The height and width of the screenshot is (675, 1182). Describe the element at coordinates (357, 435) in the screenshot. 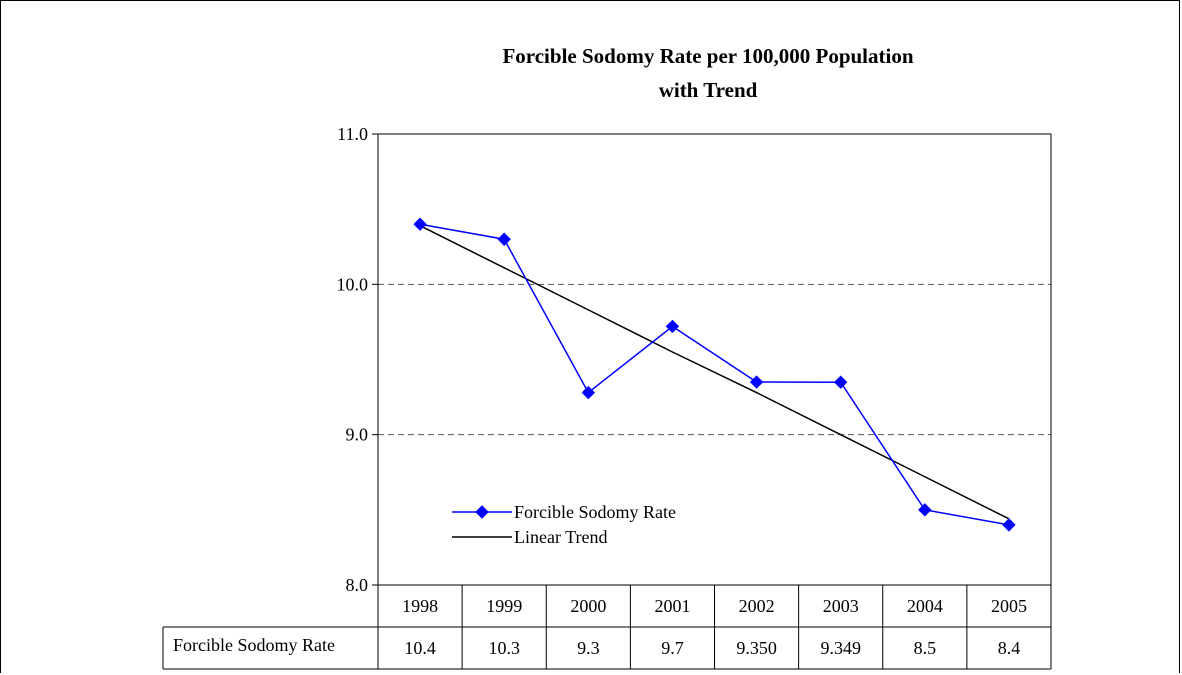

I see `y-tick-label: 9.0` at that location.